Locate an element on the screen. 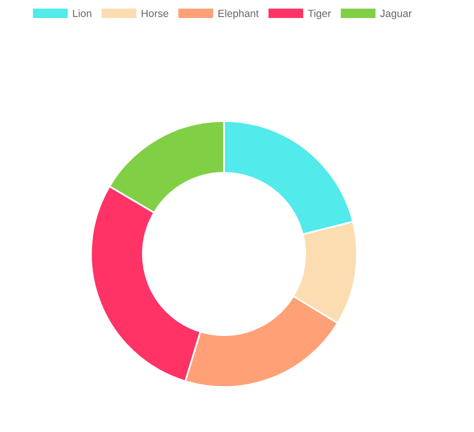 This screenshot has width=474, height=432. legend-label: Jaguar is located at coordinates (396, 15).